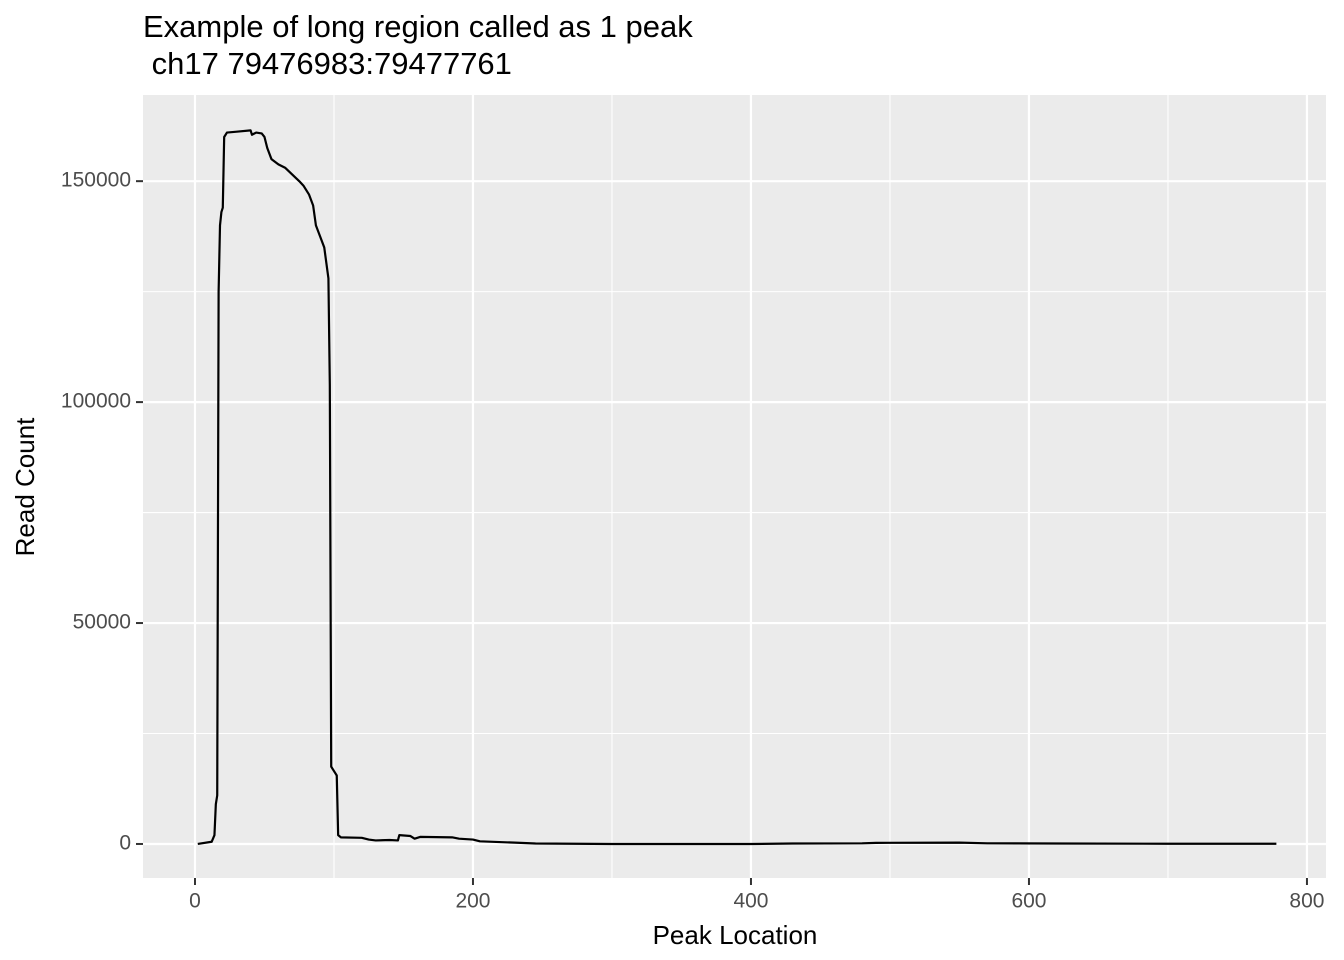 The height and width of the screenshot is (960, 1344). I want to click on x-tick-label: 400, so click(750, 901).